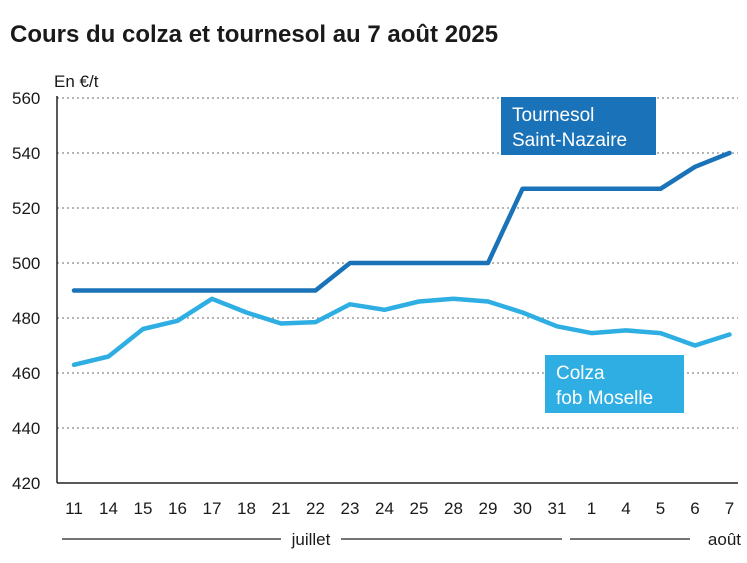 The width and height of the screenshot is (747, 563). What do you see at coordinates (26, 263) in the screenshot?
I see `y-tick-label: 500` at bounding box center [26, 263].